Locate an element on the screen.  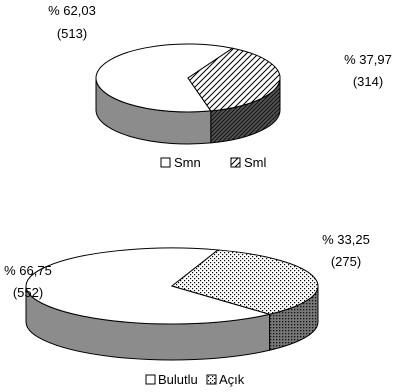
chart1-count-label-sml: (314) is located at coordinates (368, 81).